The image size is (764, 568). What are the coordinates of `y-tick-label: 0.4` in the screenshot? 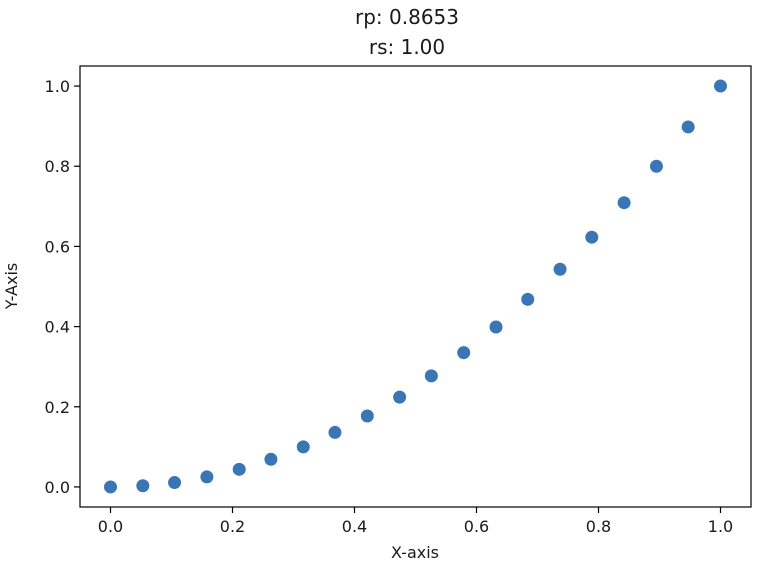 It's located at (57, 327).